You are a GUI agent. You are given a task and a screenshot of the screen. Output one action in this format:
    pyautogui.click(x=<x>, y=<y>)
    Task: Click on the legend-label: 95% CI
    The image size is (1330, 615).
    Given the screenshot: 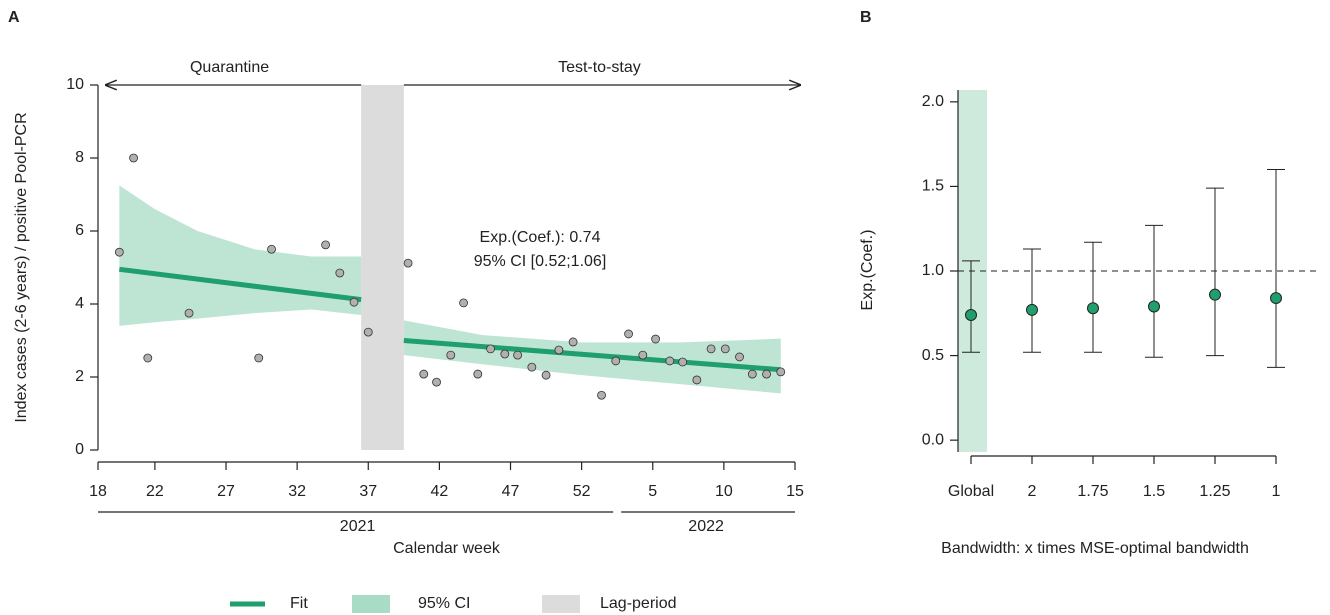 What is the action you would take?
    pyautogui.click(x=444, y=603)
    